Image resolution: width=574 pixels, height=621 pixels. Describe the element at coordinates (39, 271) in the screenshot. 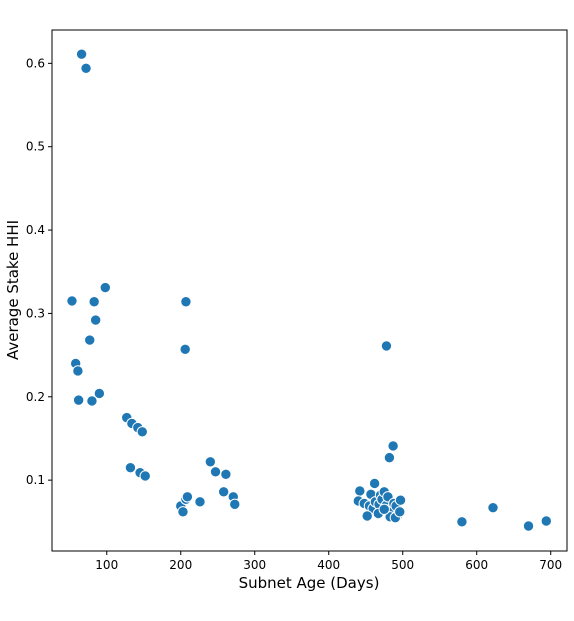

I see `y-axis-ticks: 0.1 0.2 0.3 0.4 0.5 0.6` at that location.